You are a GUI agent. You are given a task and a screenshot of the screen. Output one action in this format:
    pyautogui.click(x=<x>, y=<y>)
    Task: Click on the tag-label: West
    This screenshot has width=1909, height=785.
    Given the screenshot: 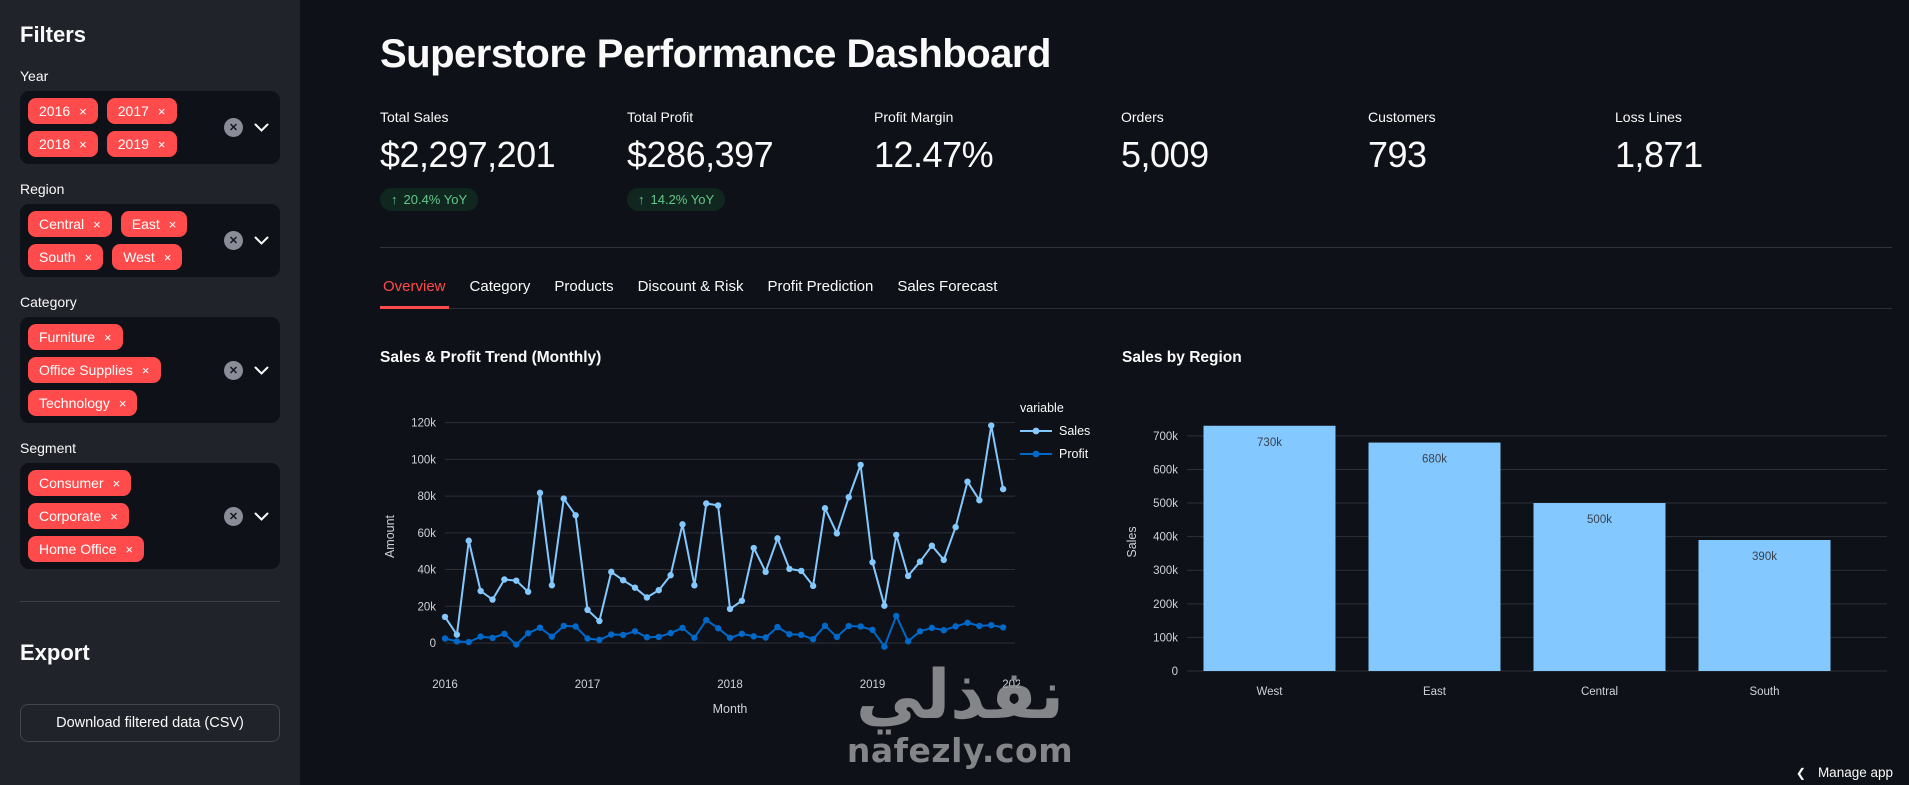 What is the action you would take?
    pyautogui.click(x=139, y=257)
    